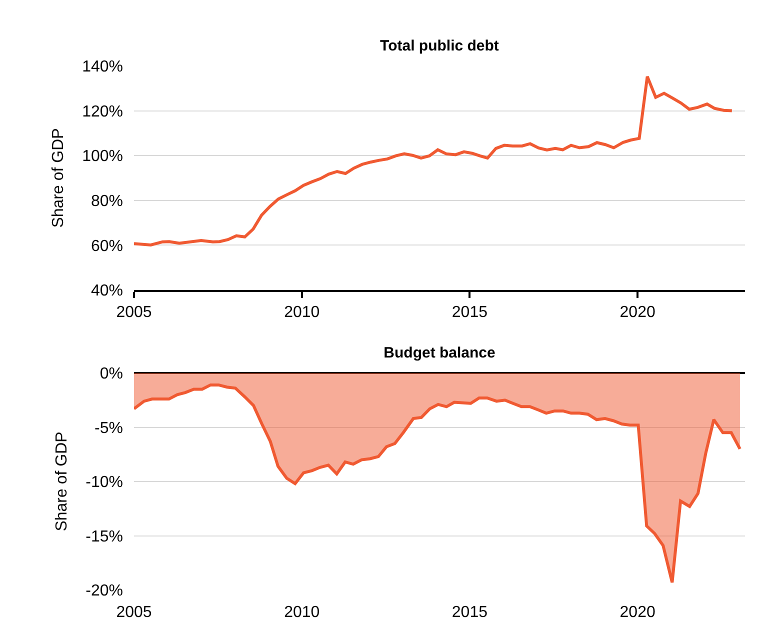 This screenshot has height=641, width=784. I want to click on y-tick-label: 60%, so click(106, 246).